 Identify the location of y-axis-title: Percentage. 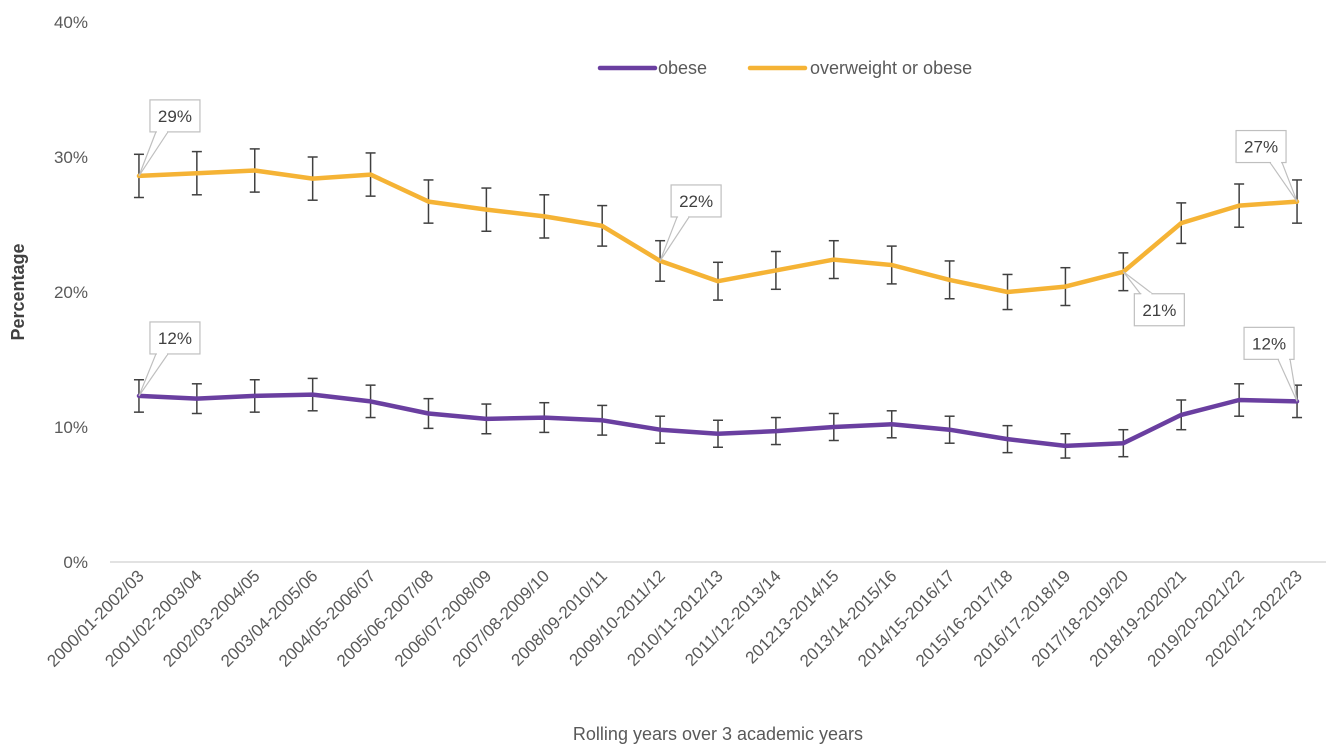
(18, 291).